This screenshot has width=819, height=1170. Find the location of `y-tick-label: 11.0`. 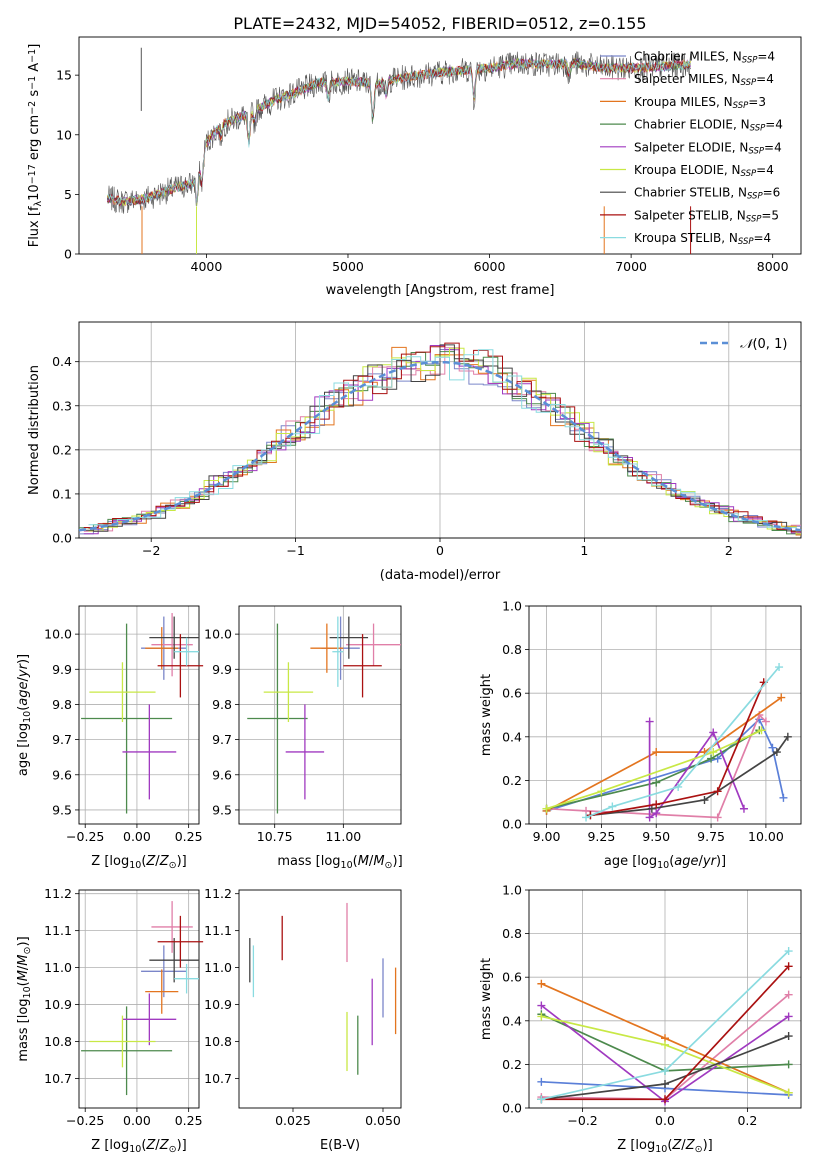

y-tick-label: 11.0 is located at coordinates (58, 967).